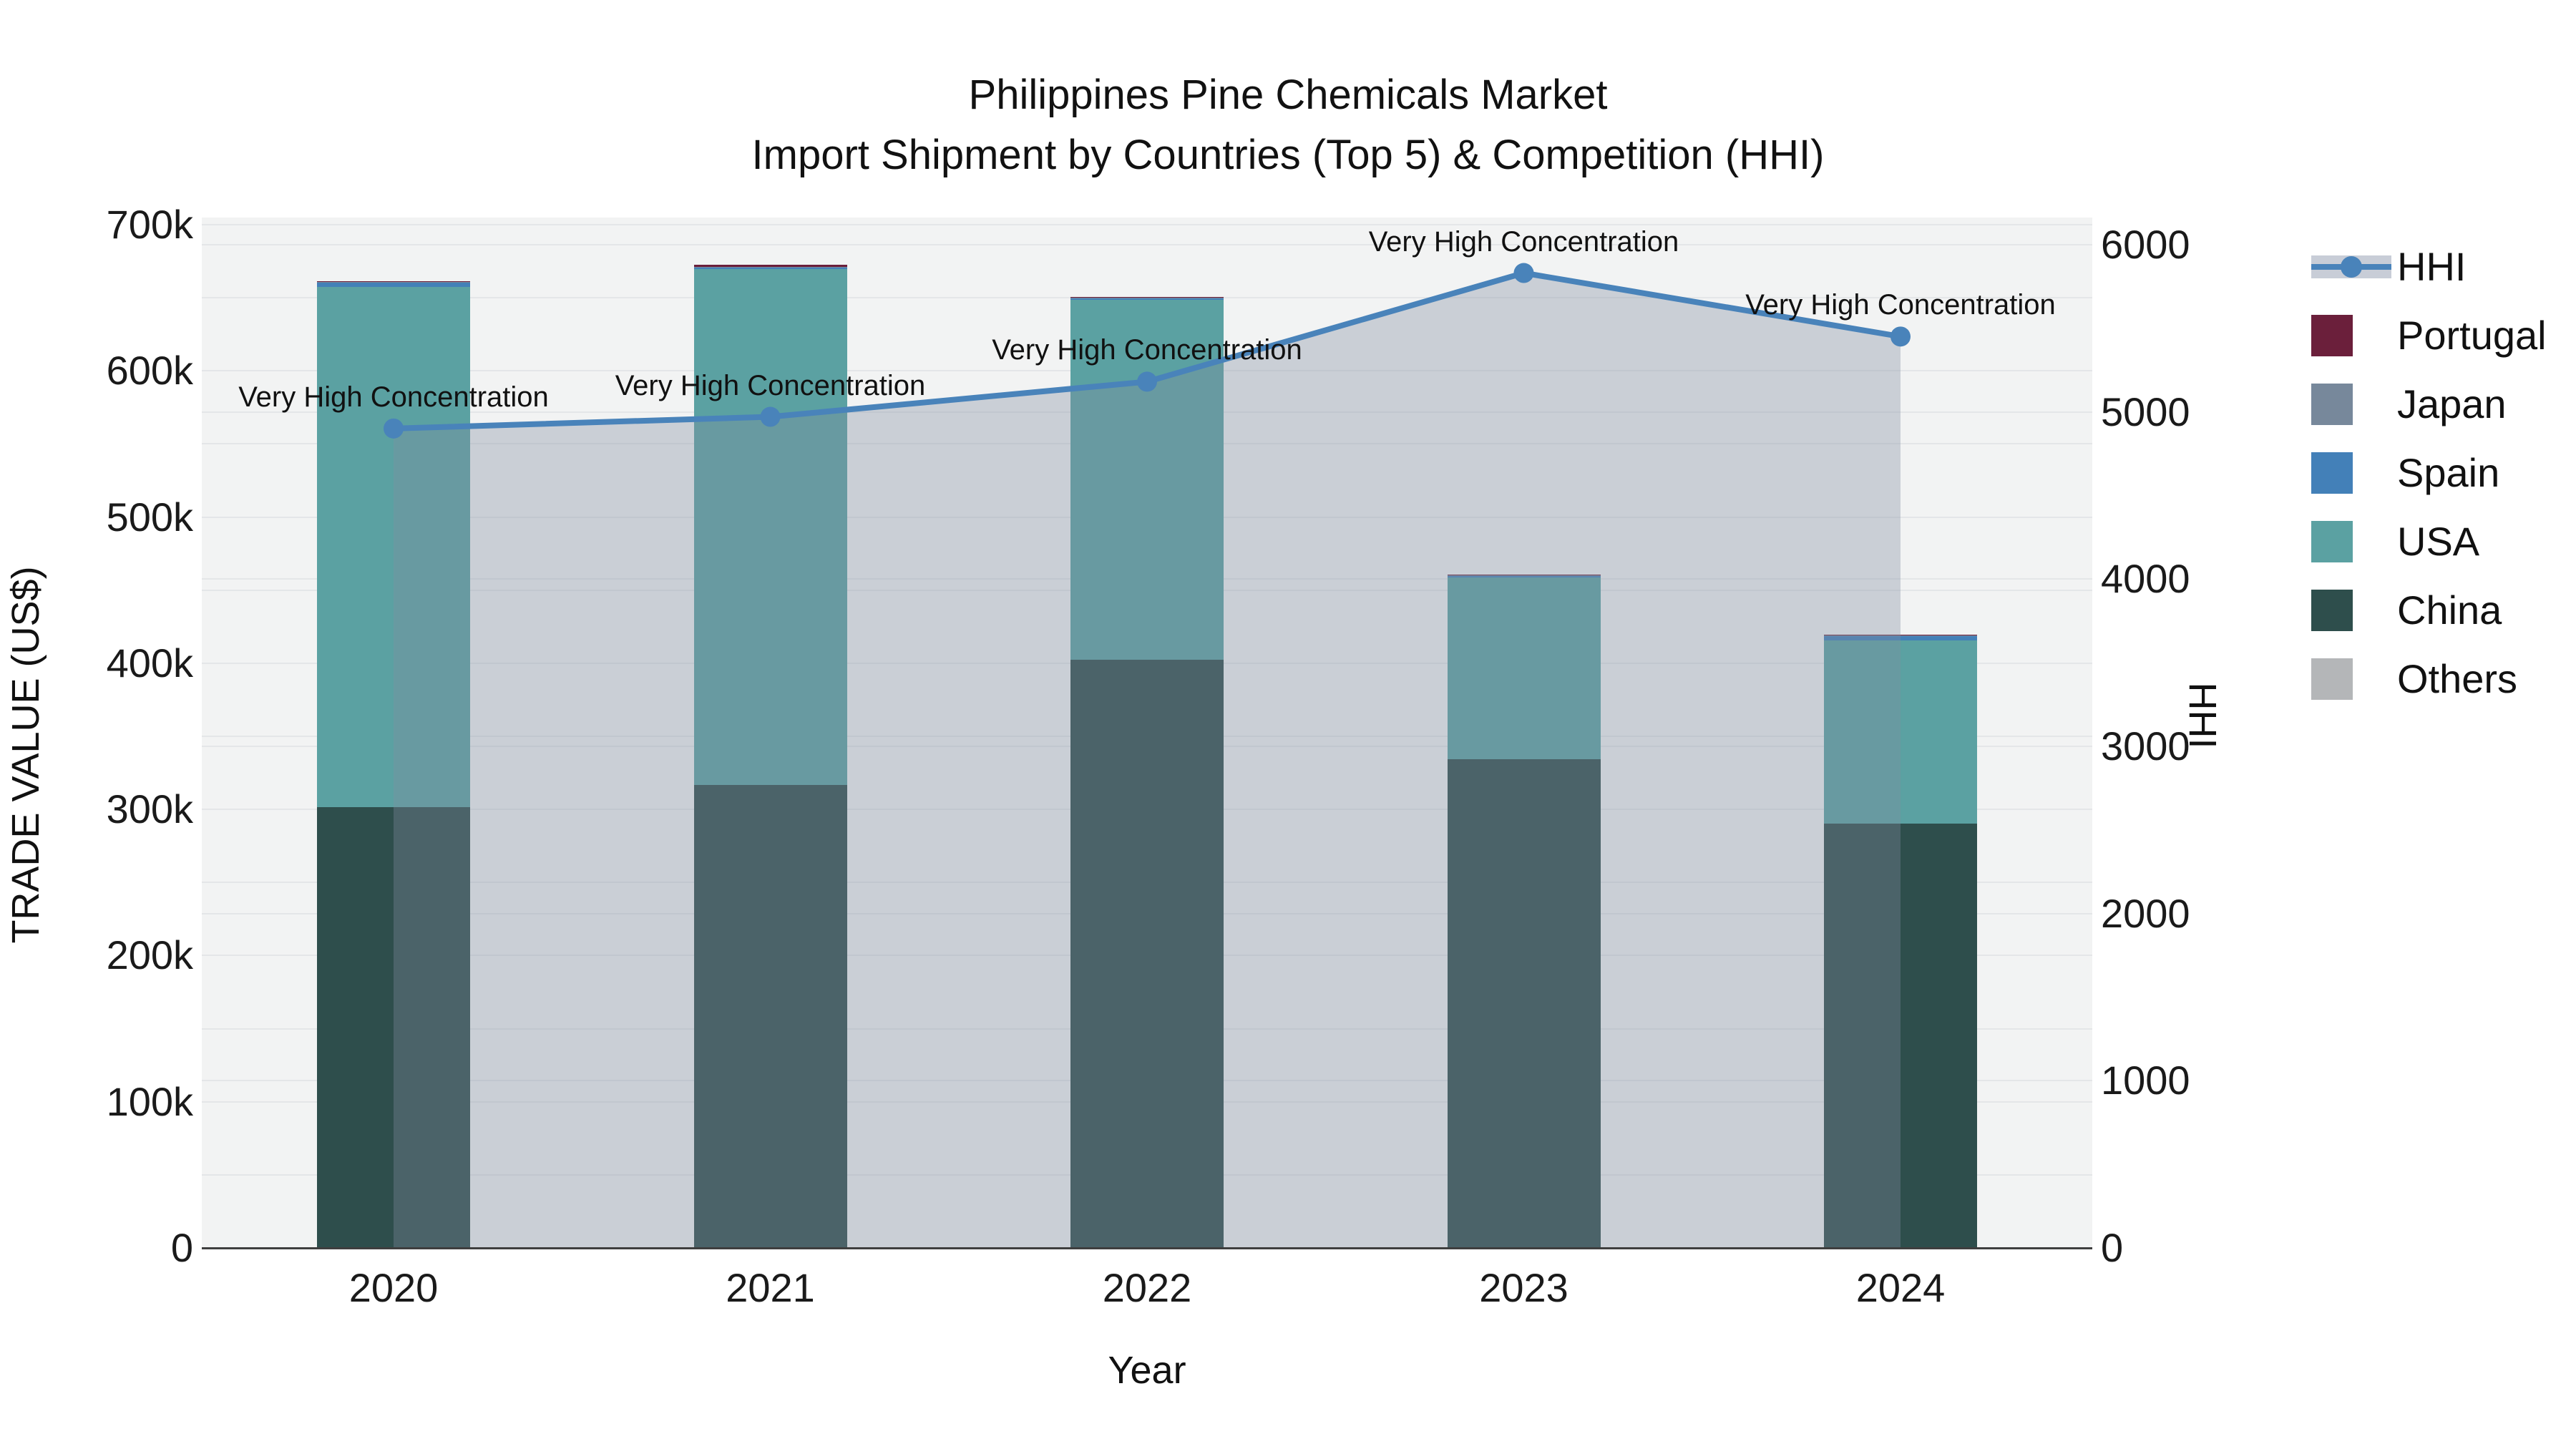  I want to click on bar-segment-spain-2021, so click(770, 269).